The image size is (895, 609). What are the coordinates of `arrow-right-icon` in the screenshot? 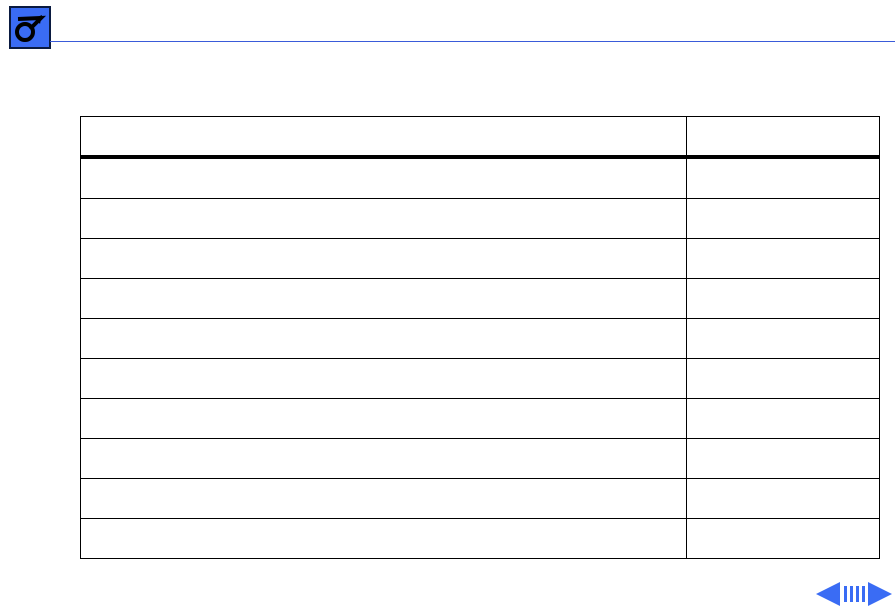 It's located at (879, 594).